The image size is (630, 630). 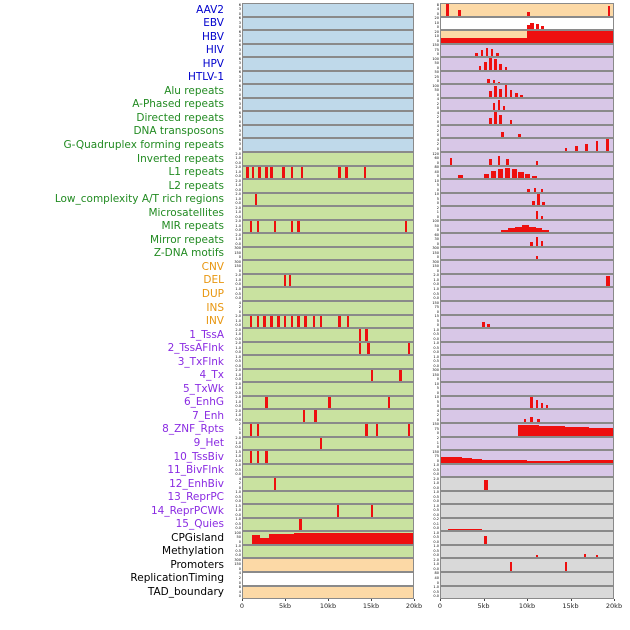 What do you see at coordinates (213, 36) in the screenshot?
I see `track-label: HBV` at bounding box center [213, 36].